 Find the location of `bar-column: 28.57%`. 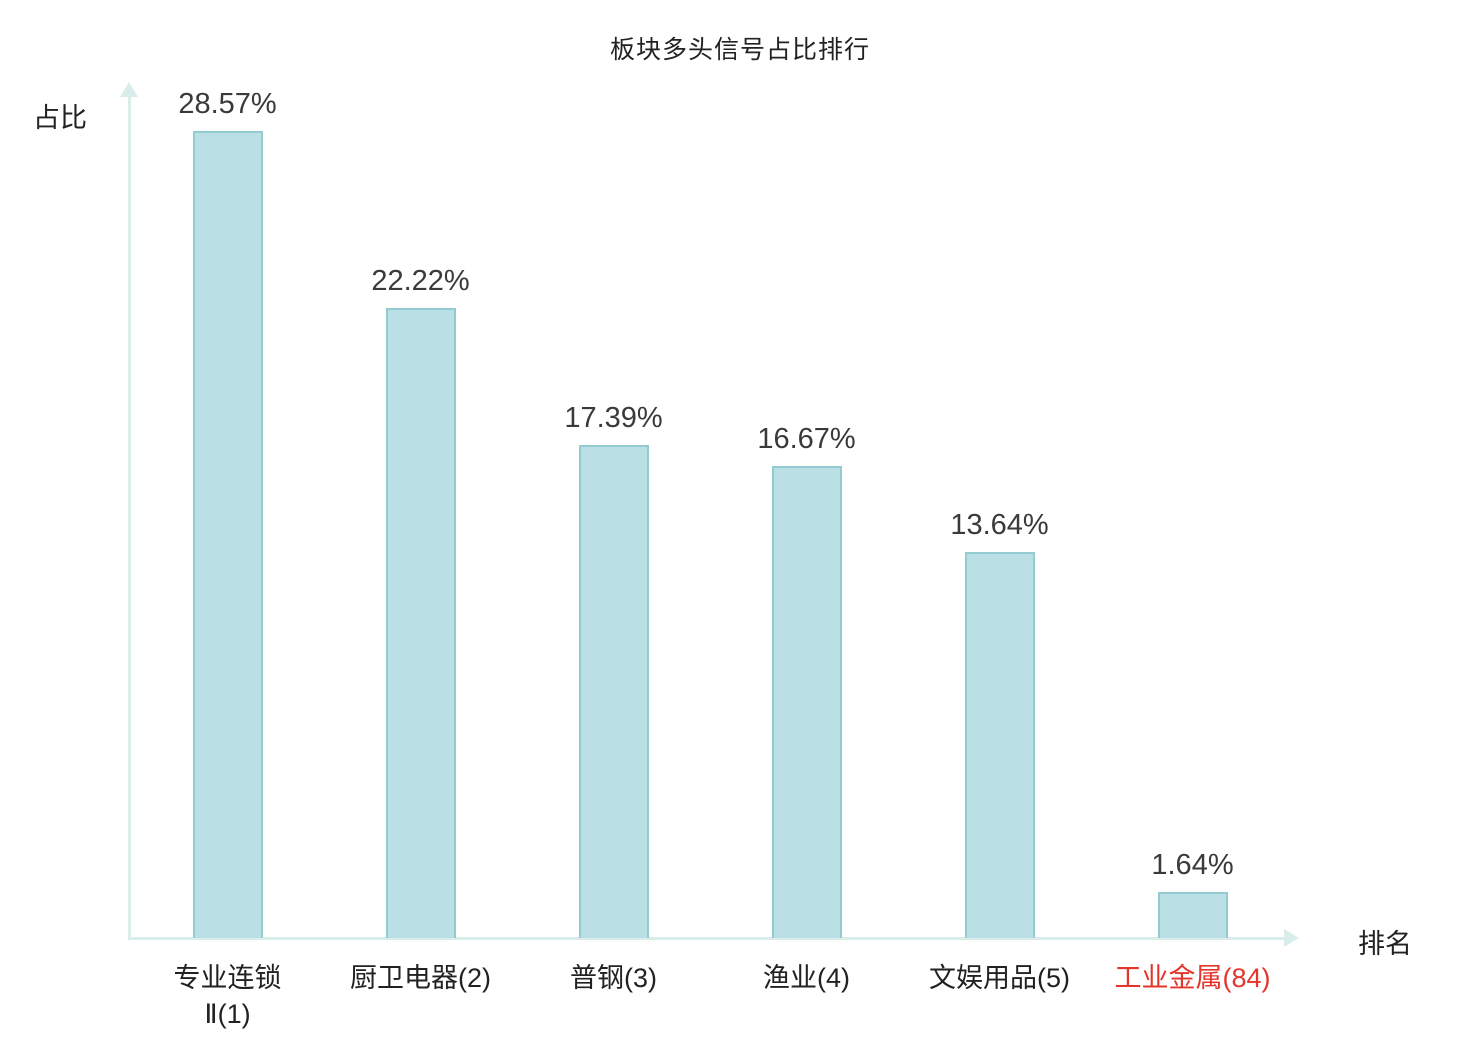

bar-column: 28.57% is located at coordinates (227, 513).